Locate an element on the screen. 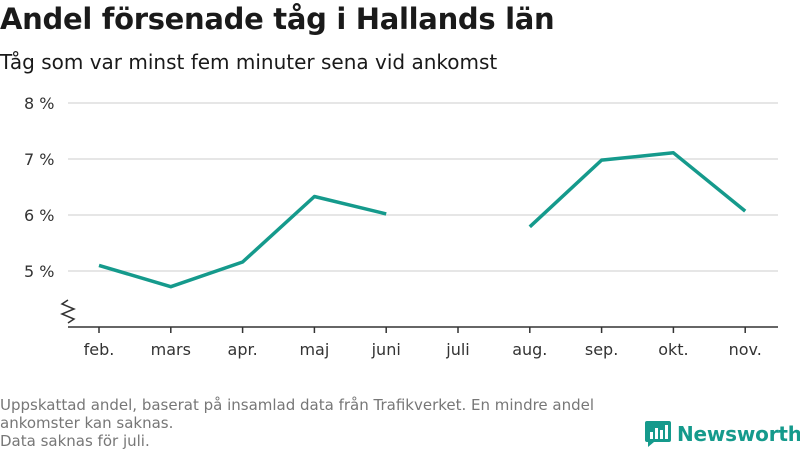  x-tick-label: apr. is located at coordinates (243, 349).